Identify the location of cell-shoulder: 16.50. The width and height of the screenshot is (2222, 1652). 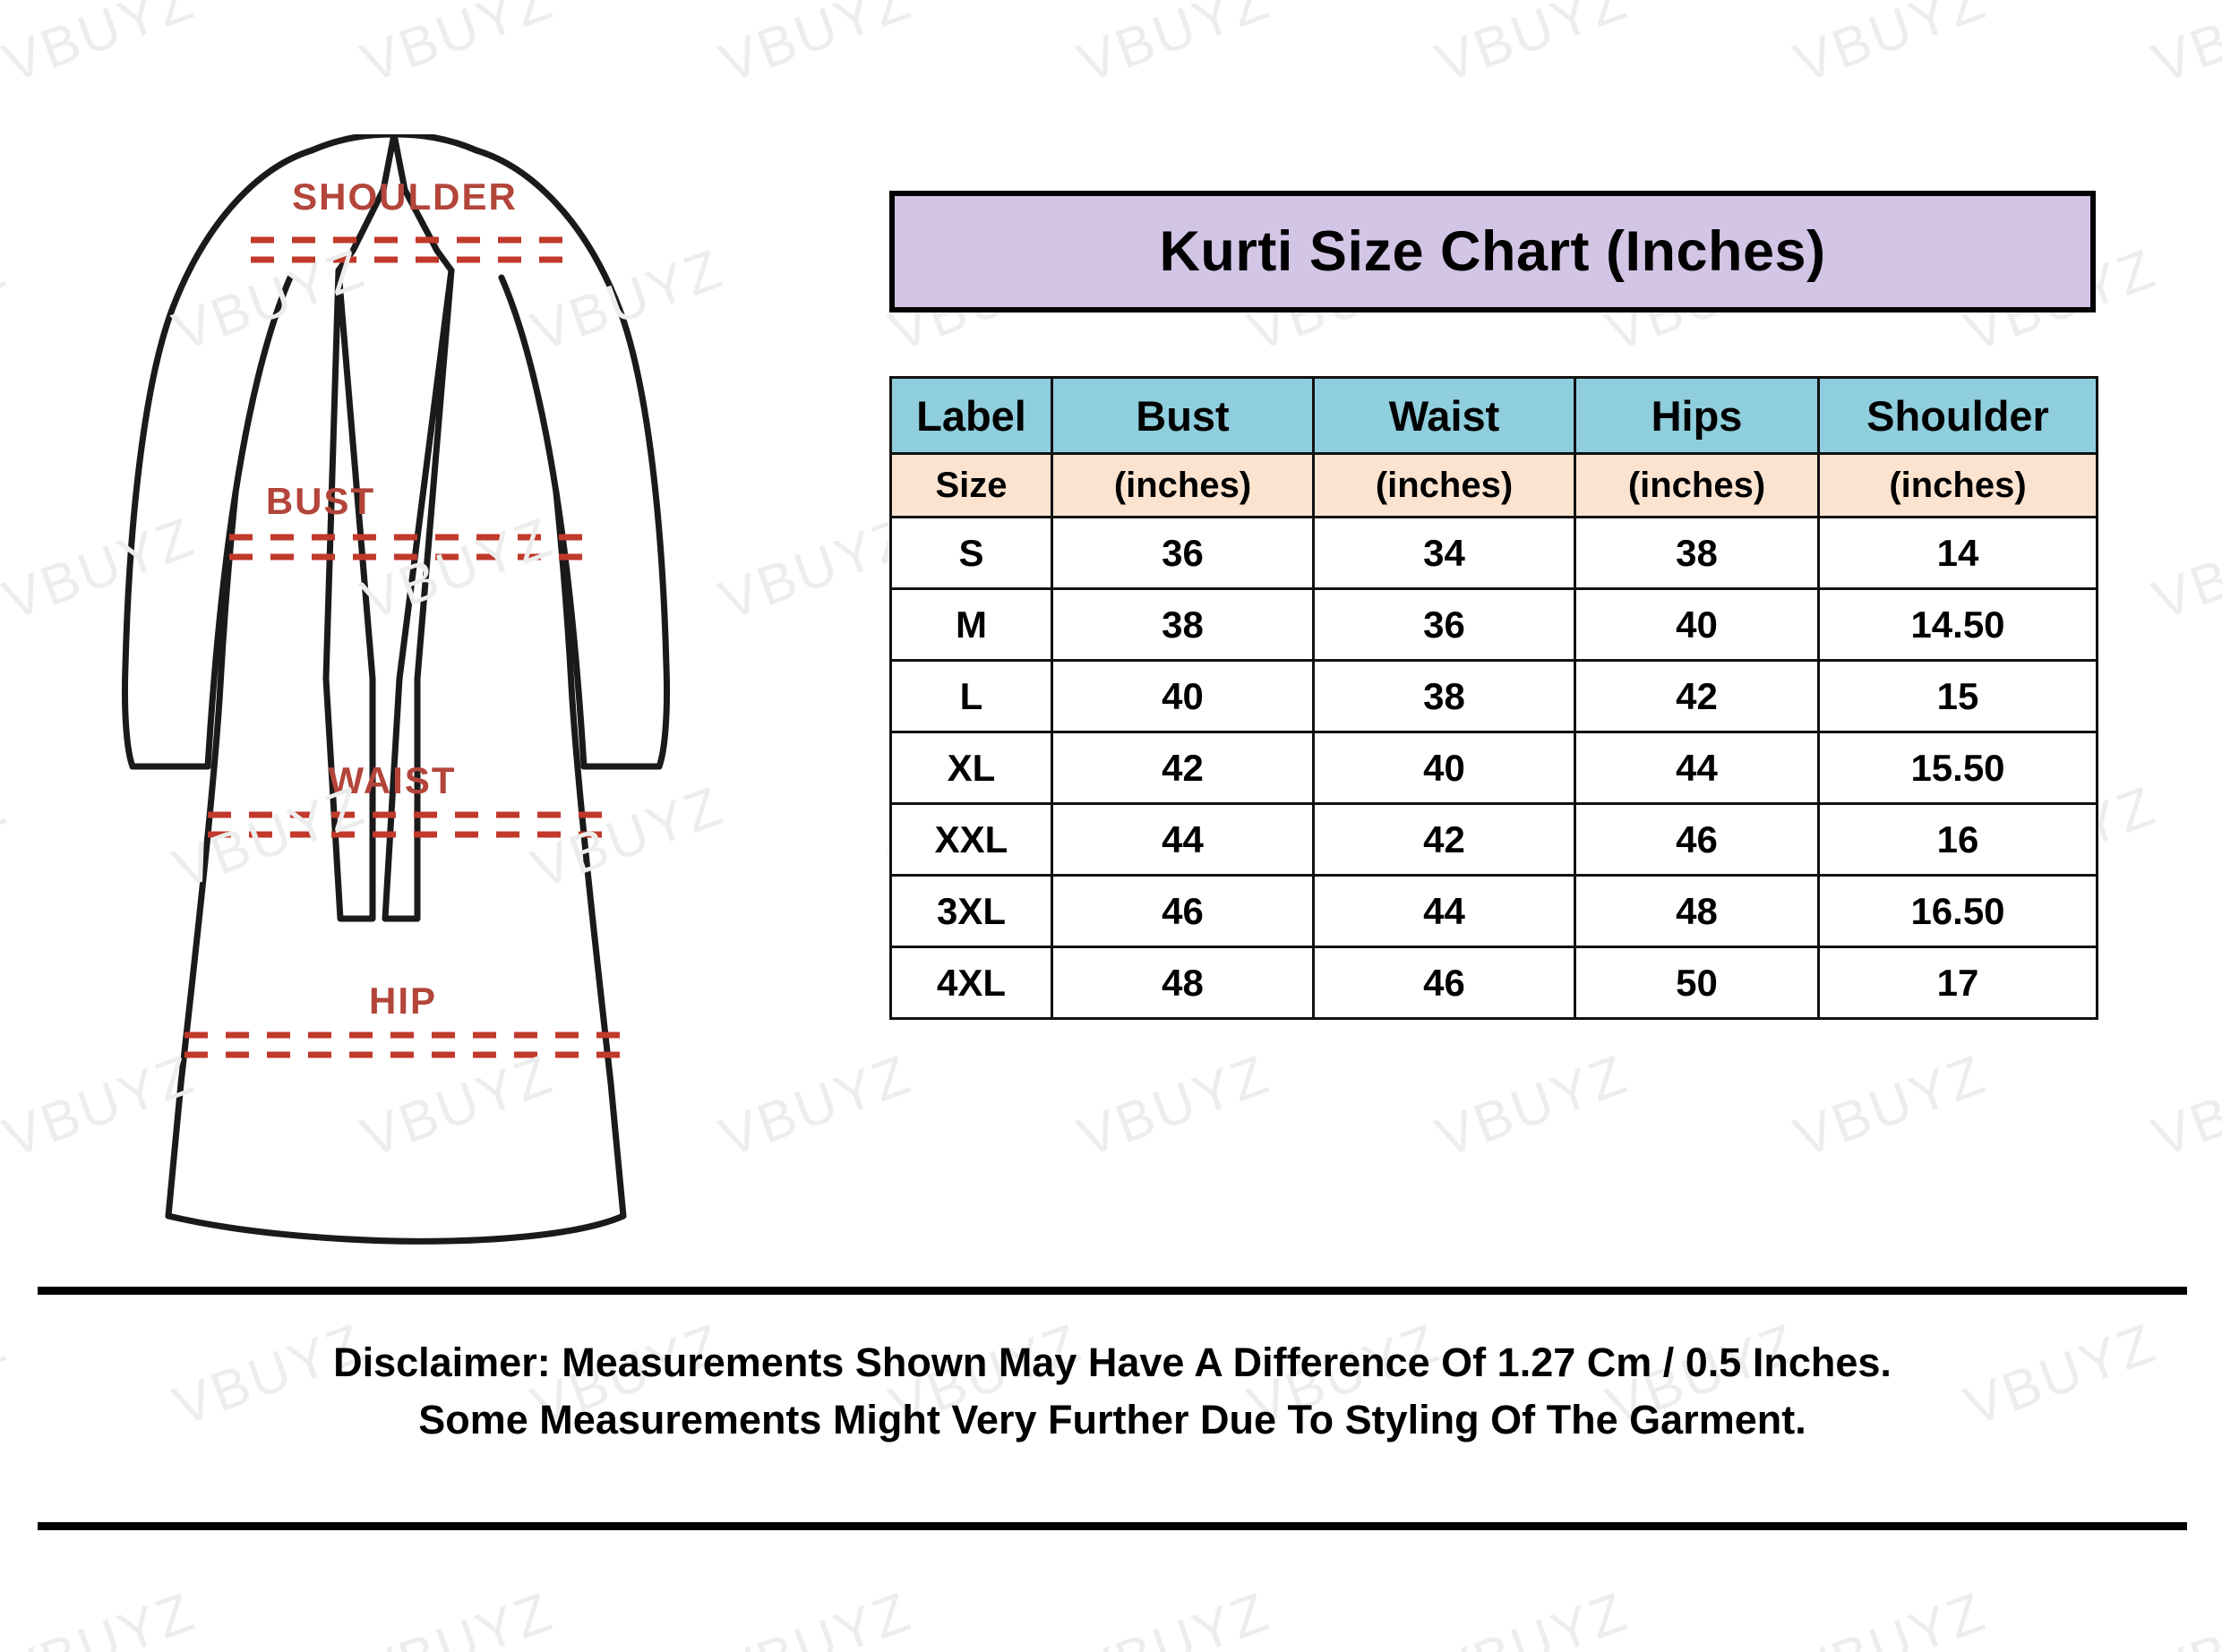
(1958, 911).